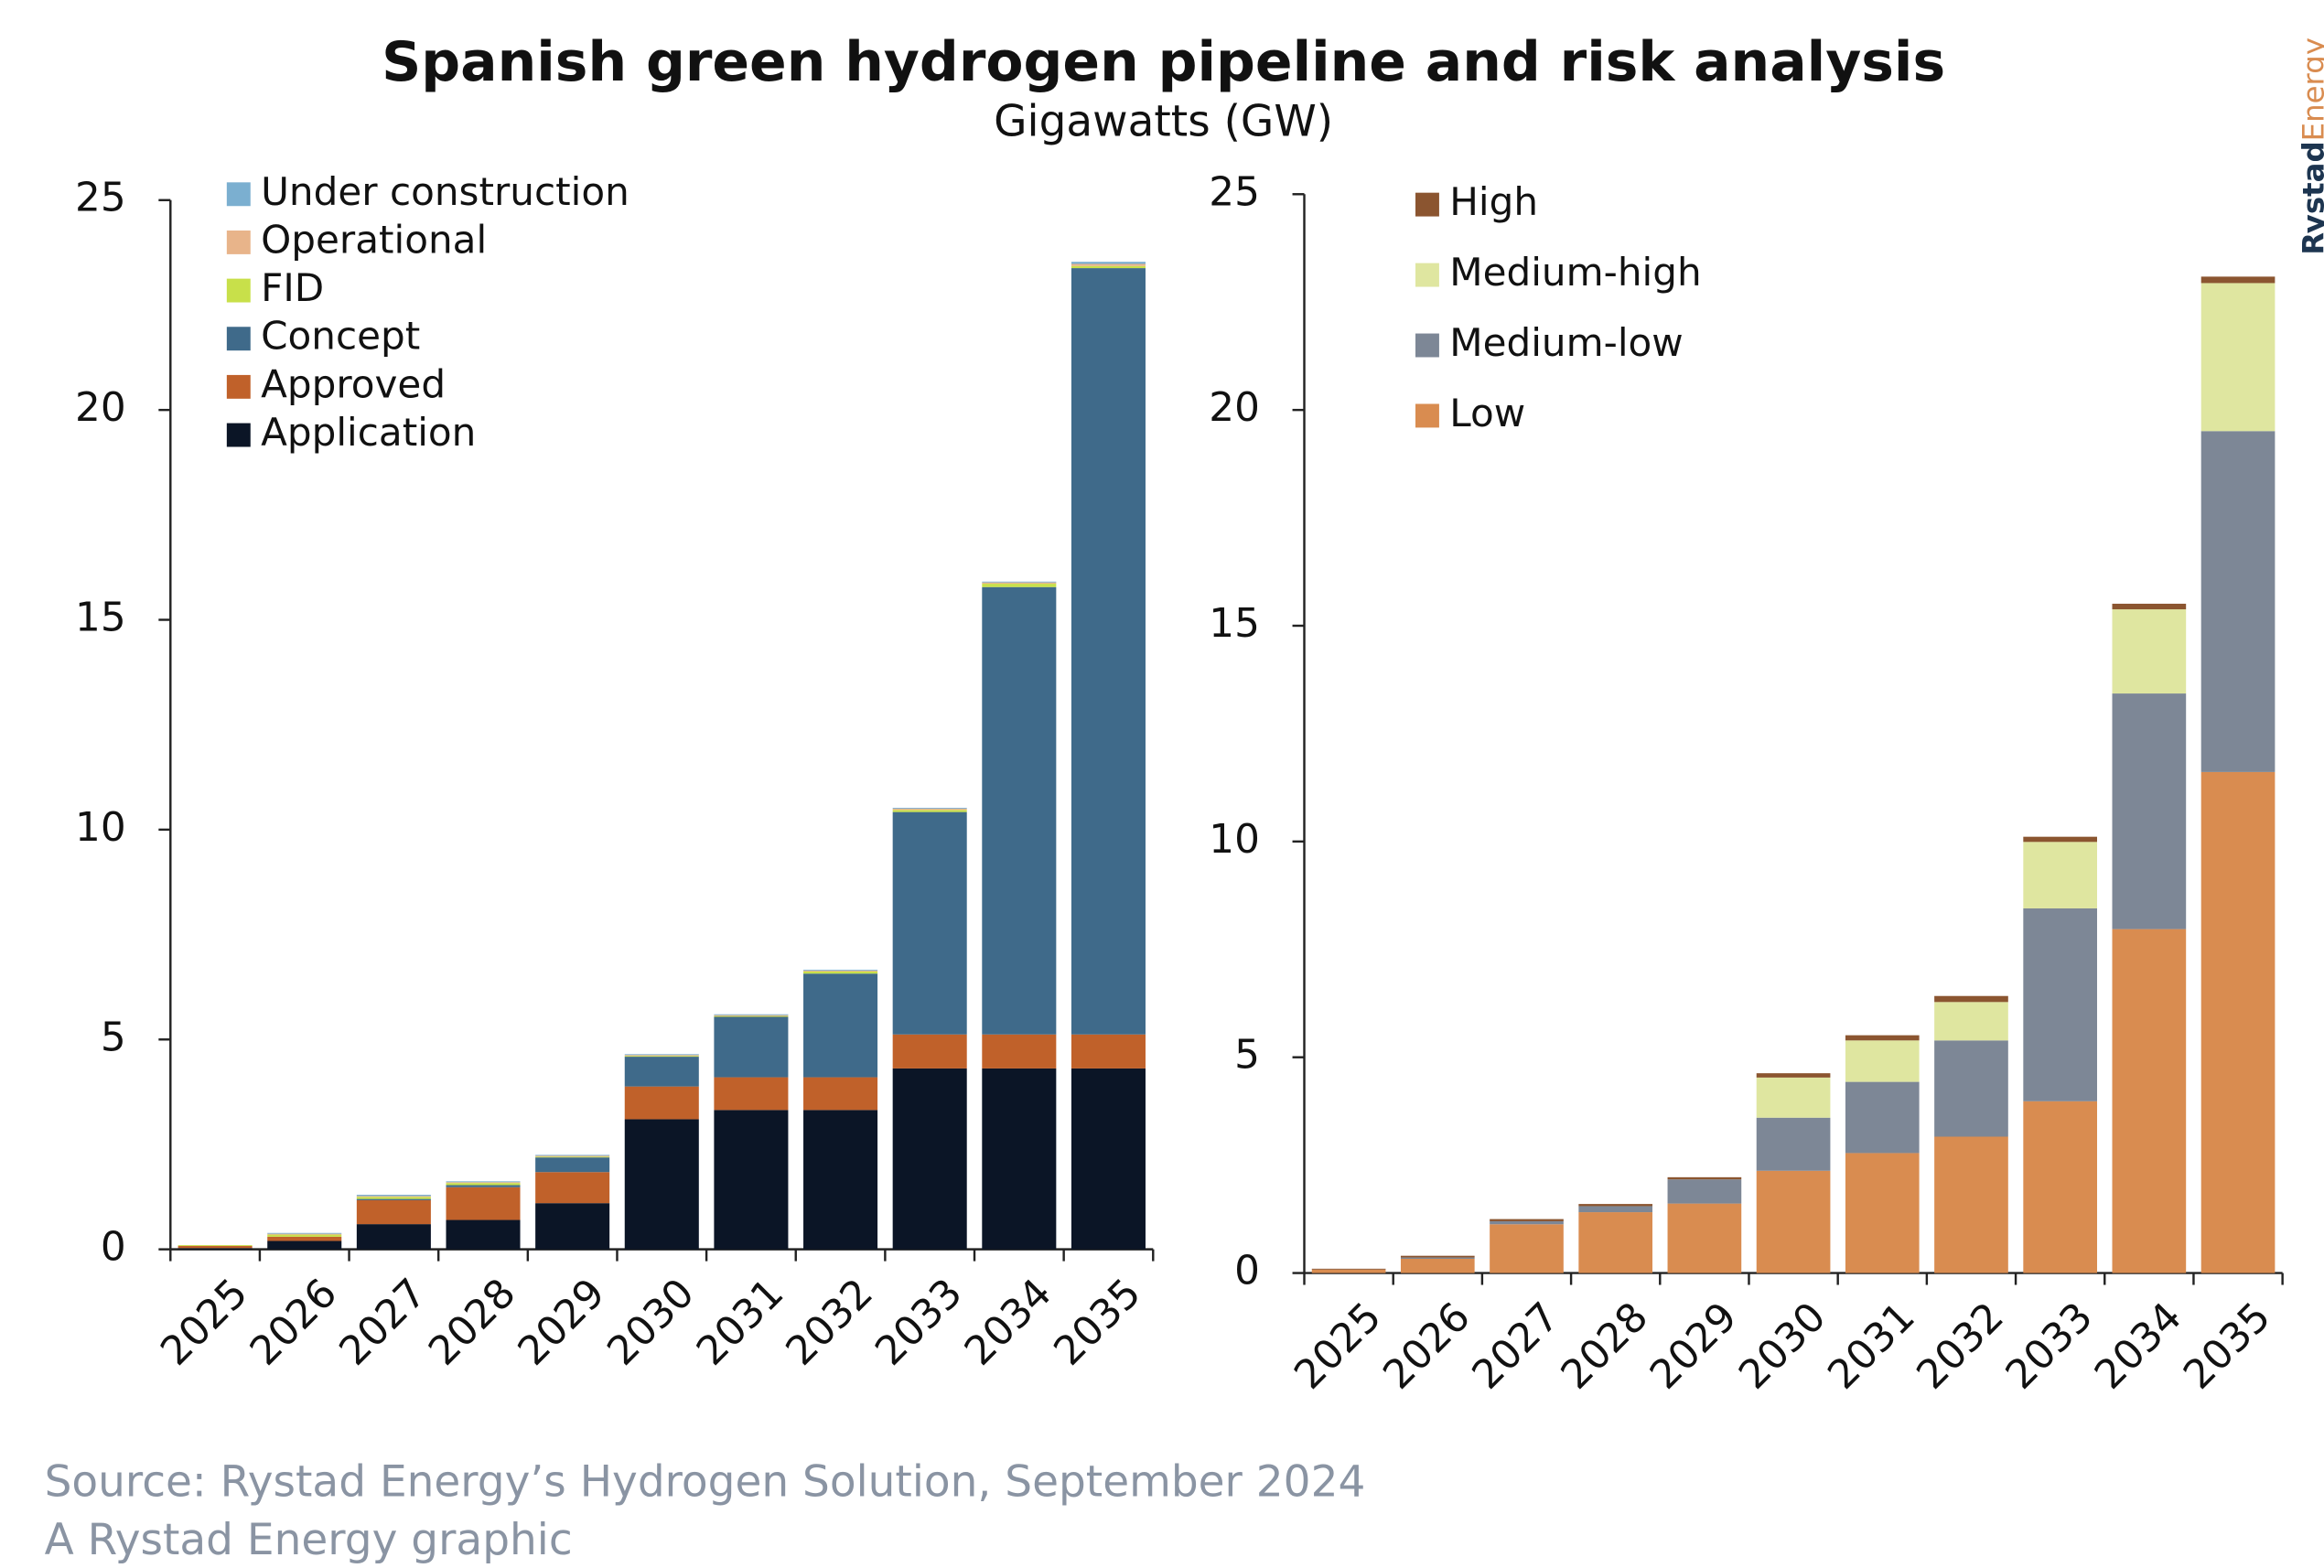 This screenshot has width=2324, height=1568. Describe the element at coordinates (1008, 1322) in the screenshot. I see `x-tick-label: 2034` at that location.